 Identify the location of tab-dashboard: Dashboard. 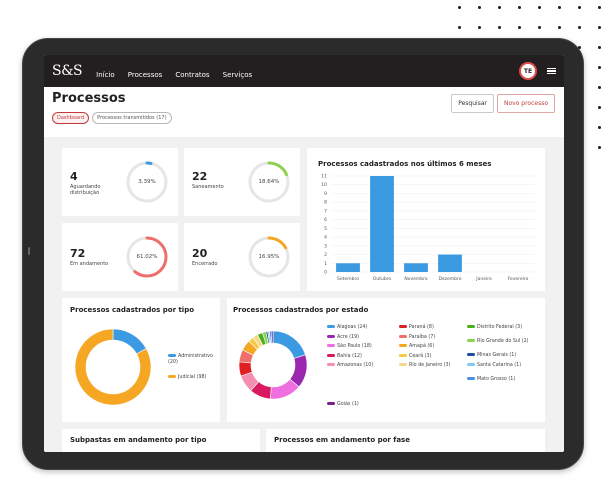
(71, 118).